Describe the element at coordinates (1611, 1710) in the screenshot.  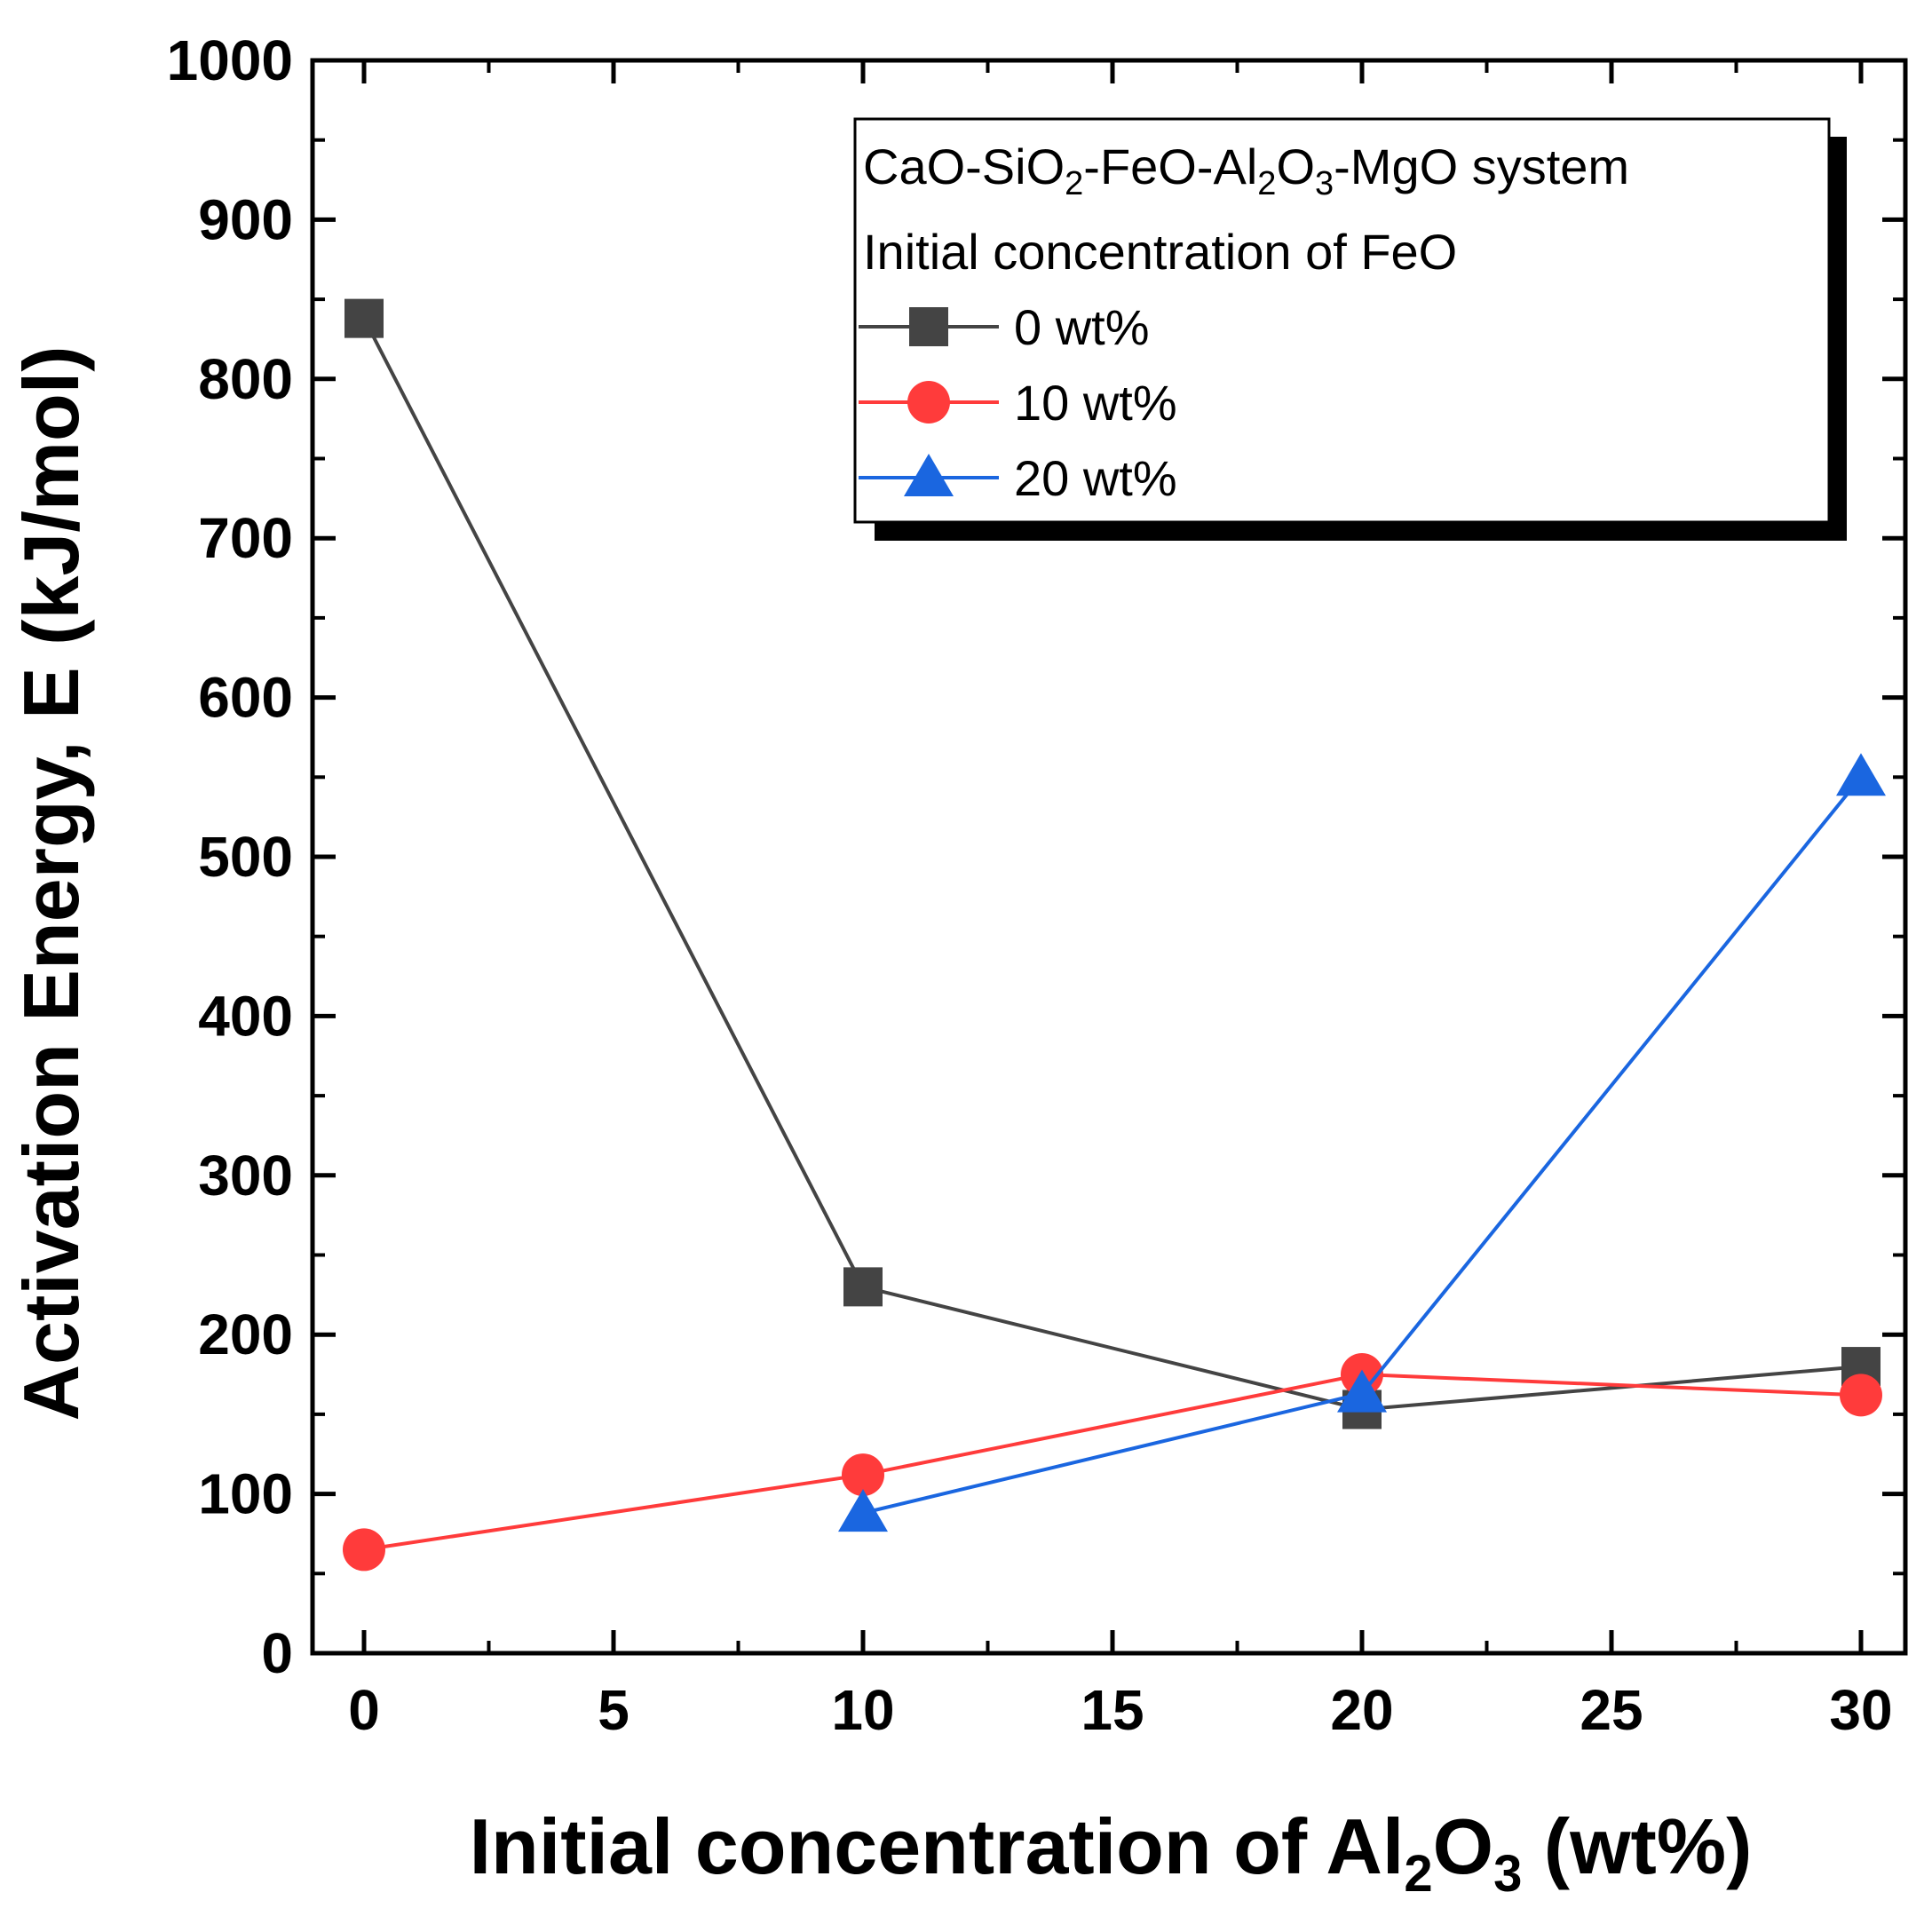
I see `x-tick-label: 25` at that location.